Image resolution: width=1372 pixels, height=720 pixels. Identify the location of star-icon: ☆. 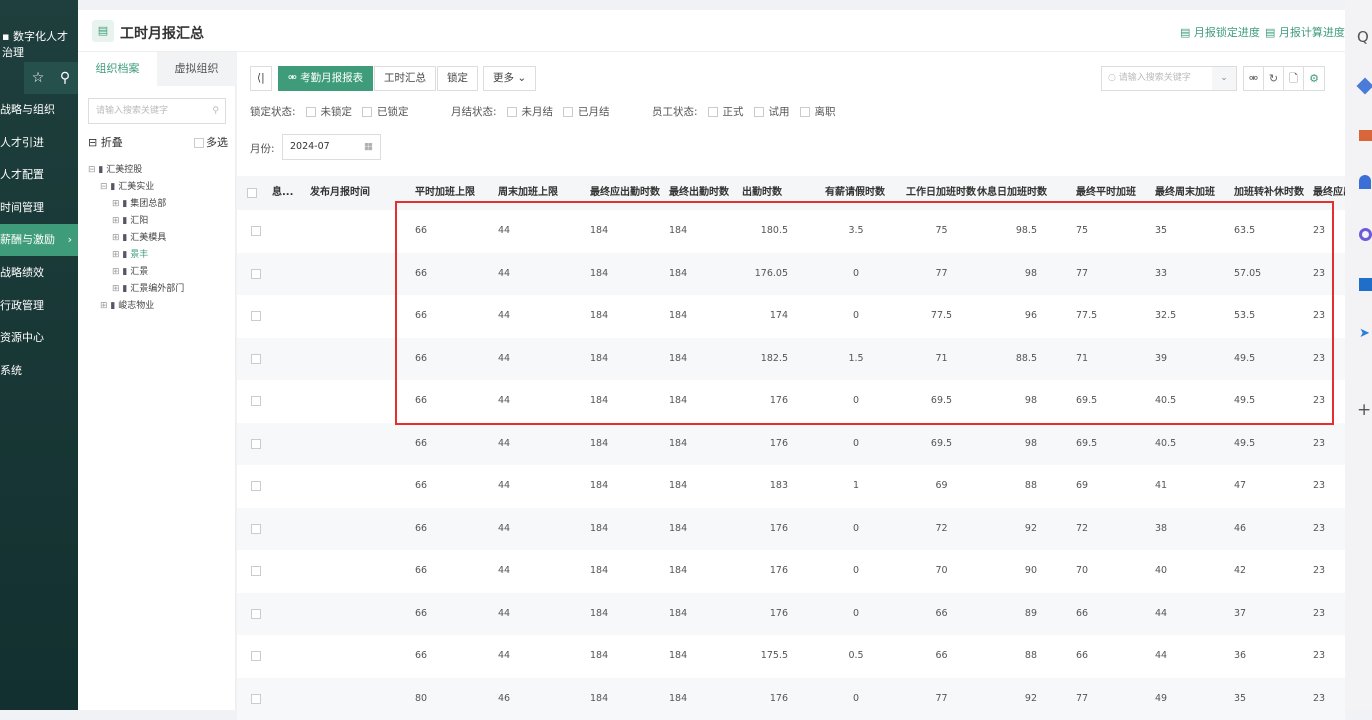
(38, 78).